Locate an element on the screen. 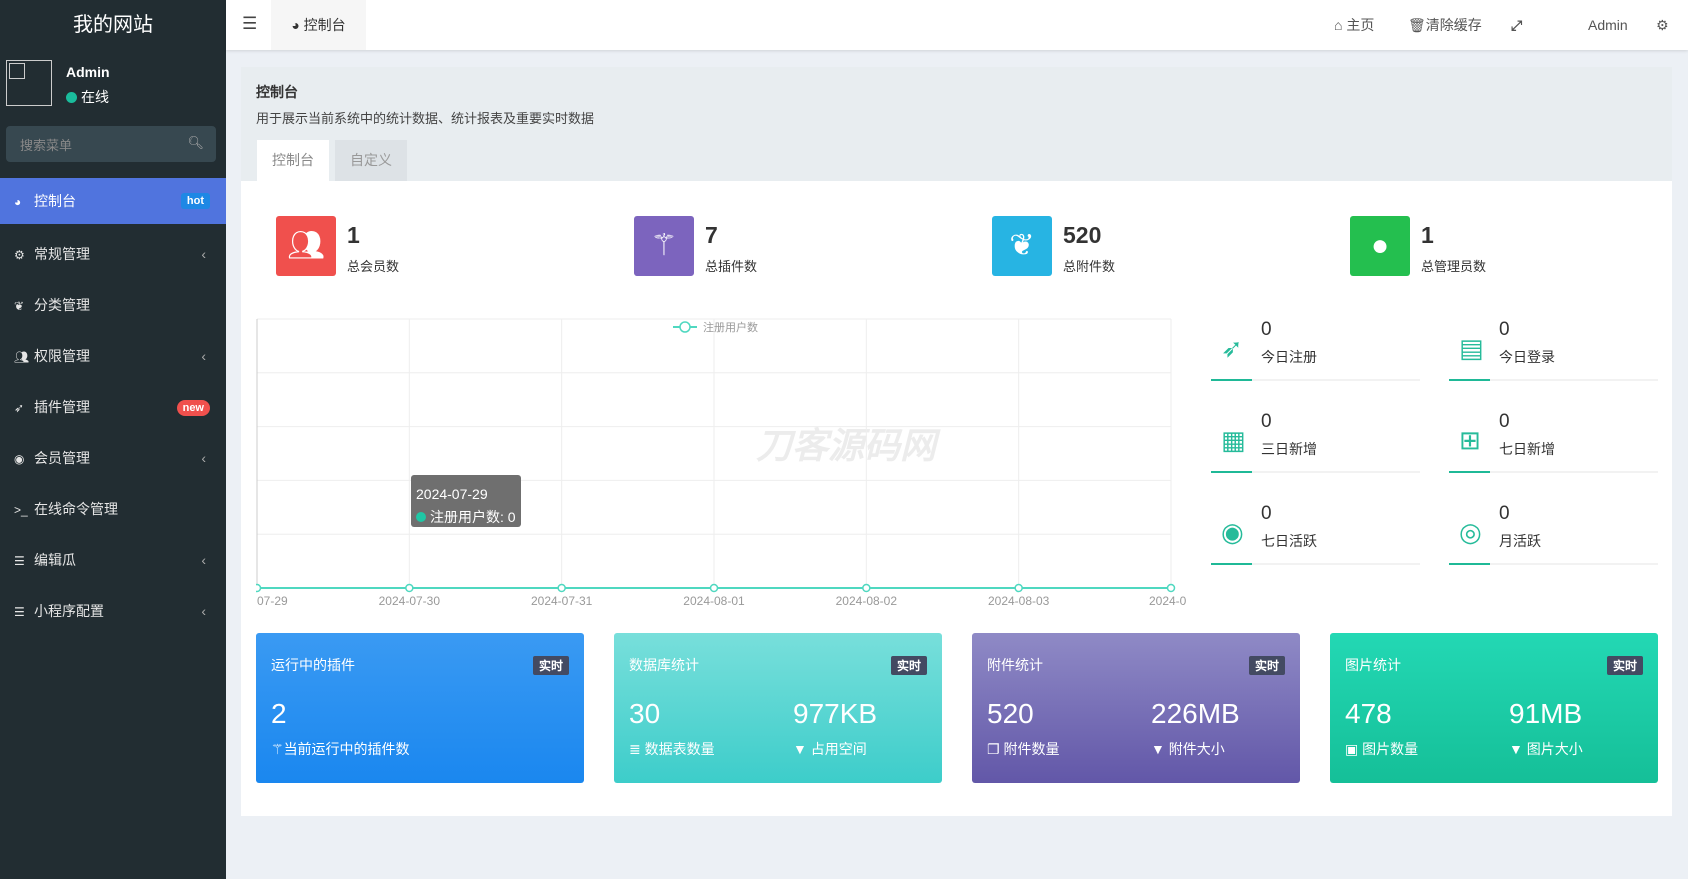  clear-cache-button: 🗑︎清除缓存 is located at coordinates (1445, 25).